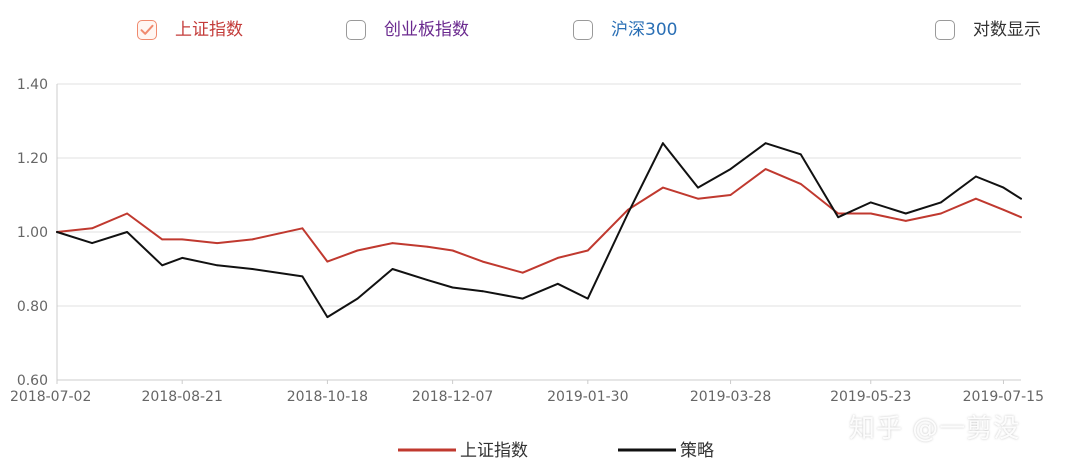 Image resolution: width=1080 pixels, height=470 pixels. Describe the element at coordinates (730, 397) in the screenshot. I see `x-tick-label: 2019-03-28` at that location.